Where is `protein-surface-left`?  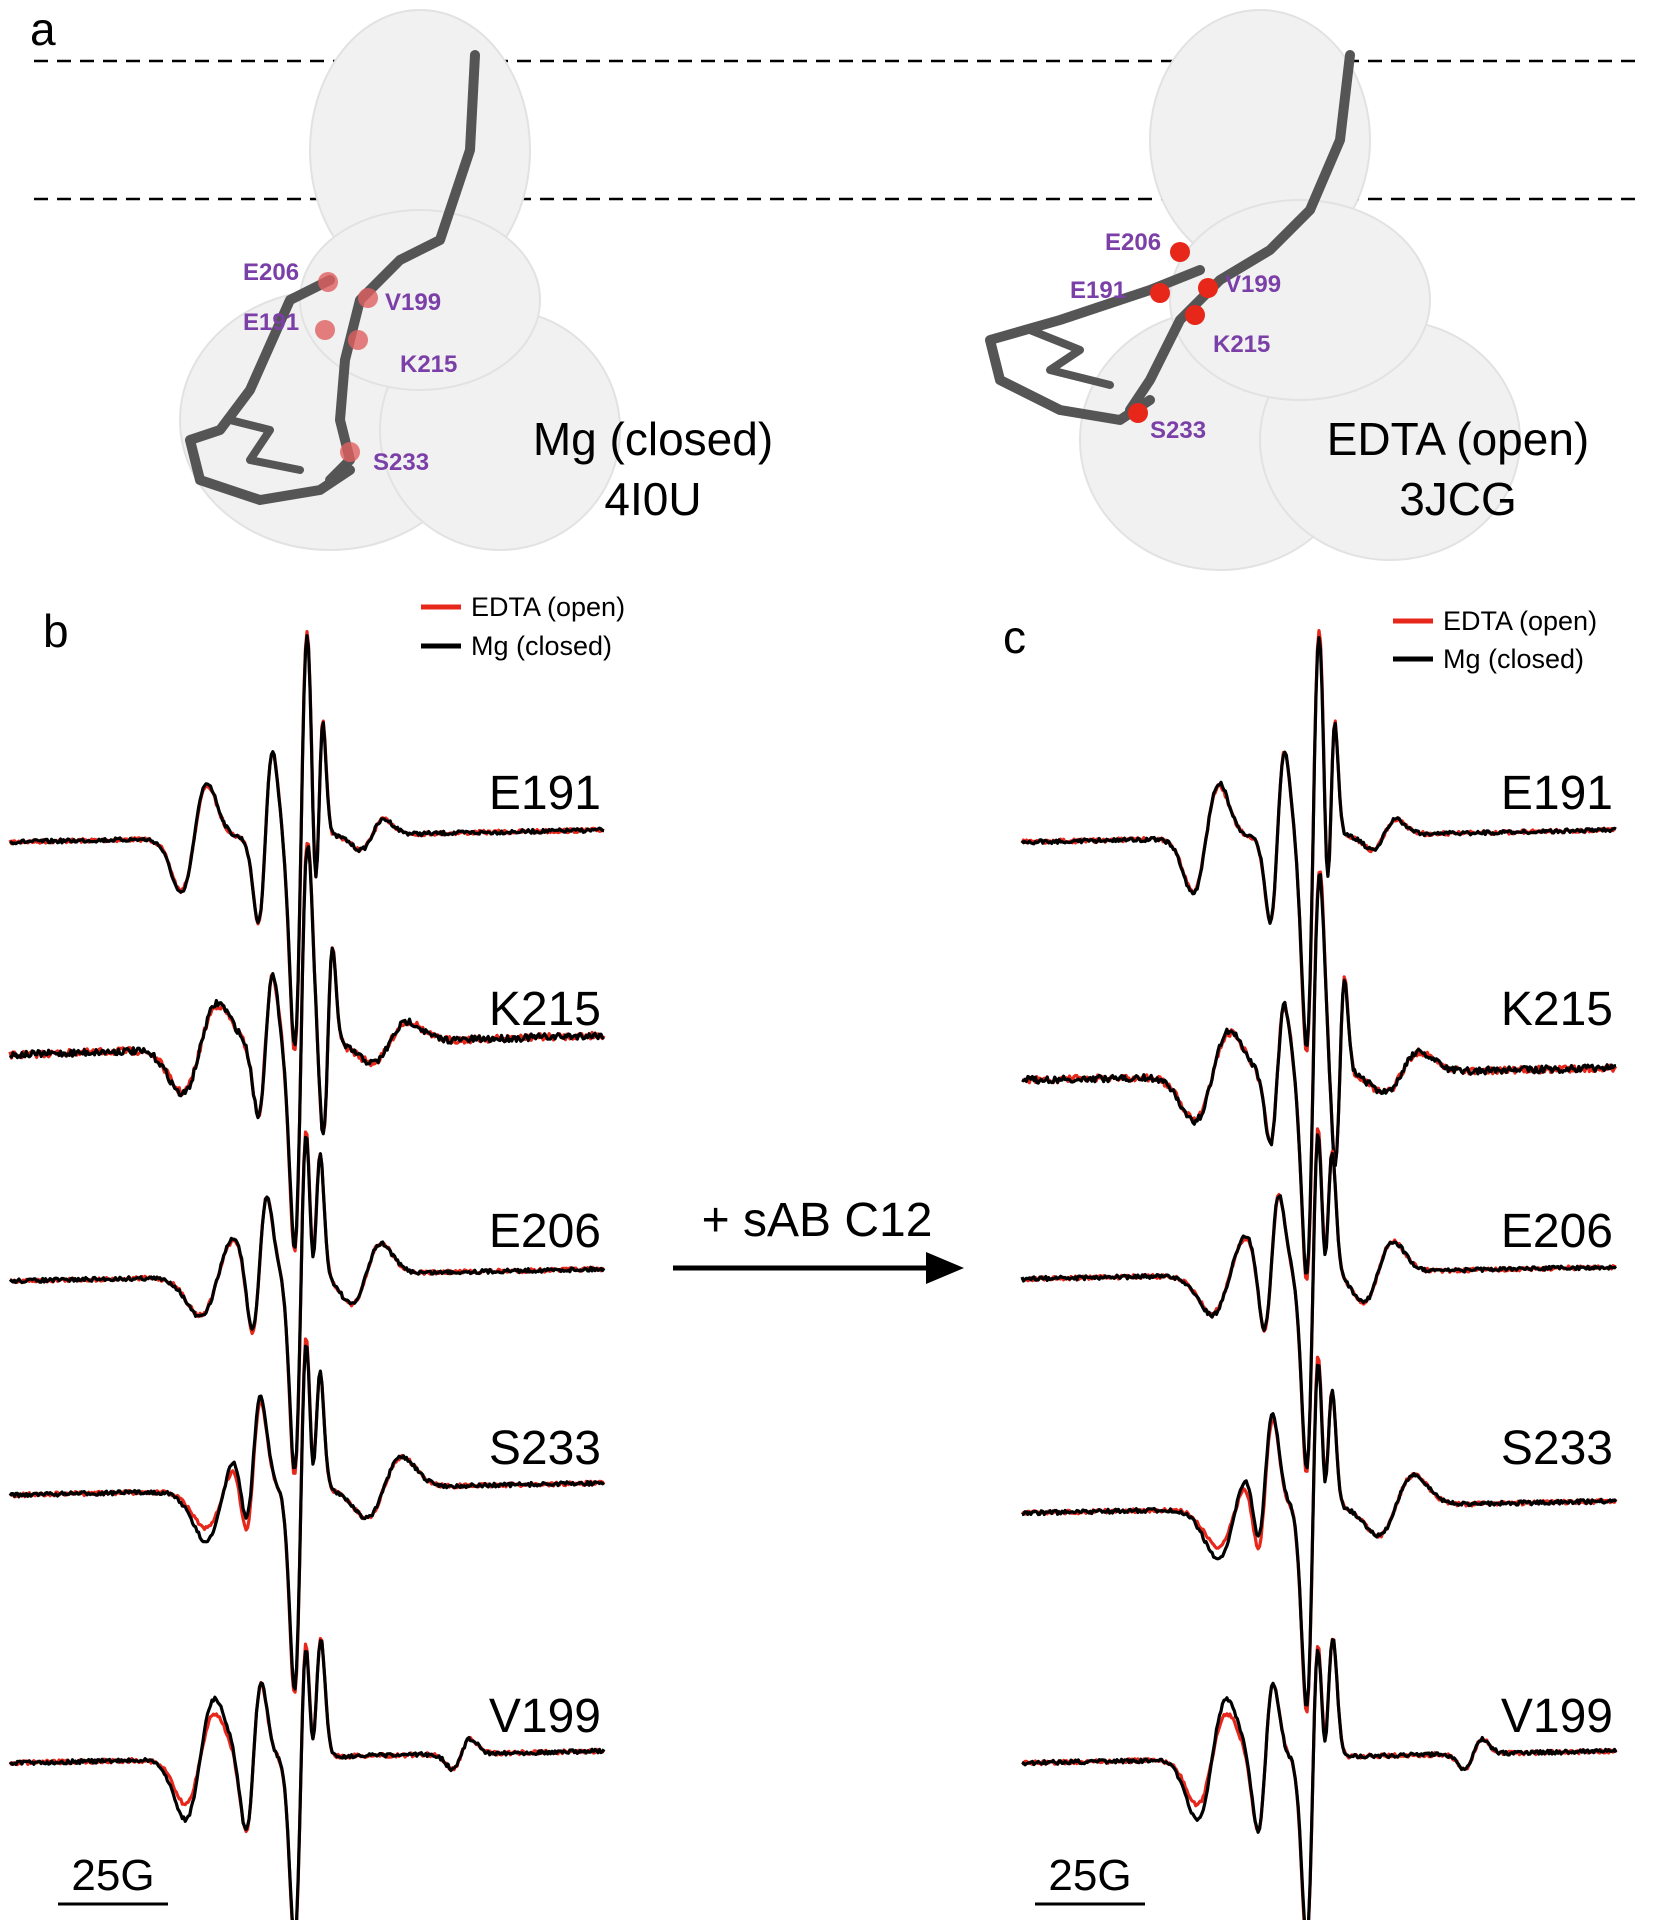
protein-surface-left is located at coordinates (400, 280).